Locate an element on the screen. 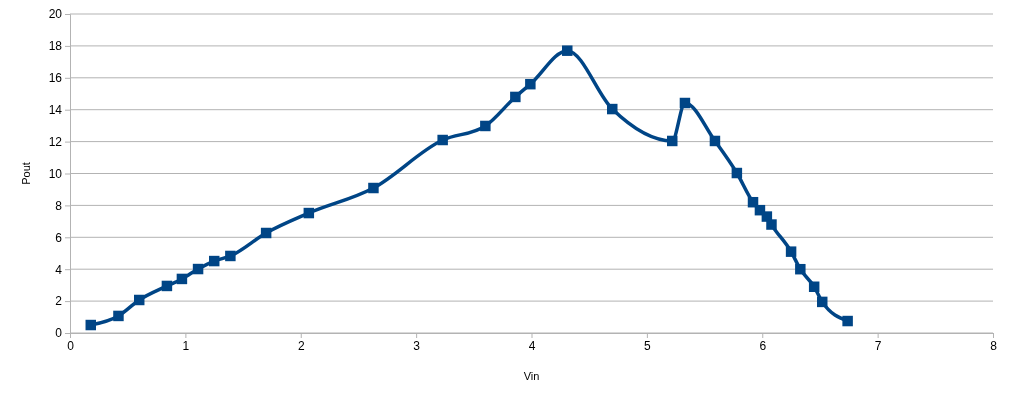 The height and width of the screenshot is (398, 1024). y-tick-label: 16 is located at coordinates (55, 78).